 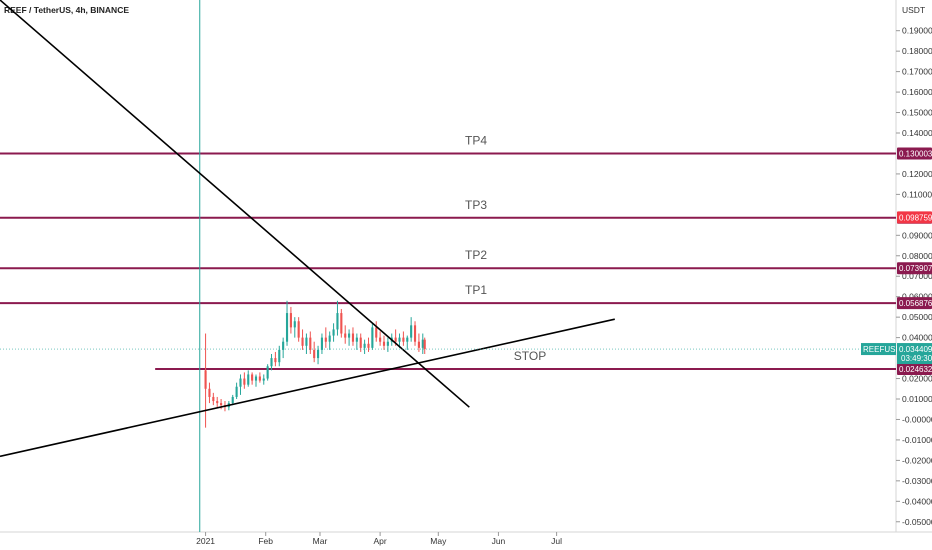 What do you see at coordinates (499, 541) in the screenshot?
I see `x-tick-label: Jun` at bounding box center [499, 541].